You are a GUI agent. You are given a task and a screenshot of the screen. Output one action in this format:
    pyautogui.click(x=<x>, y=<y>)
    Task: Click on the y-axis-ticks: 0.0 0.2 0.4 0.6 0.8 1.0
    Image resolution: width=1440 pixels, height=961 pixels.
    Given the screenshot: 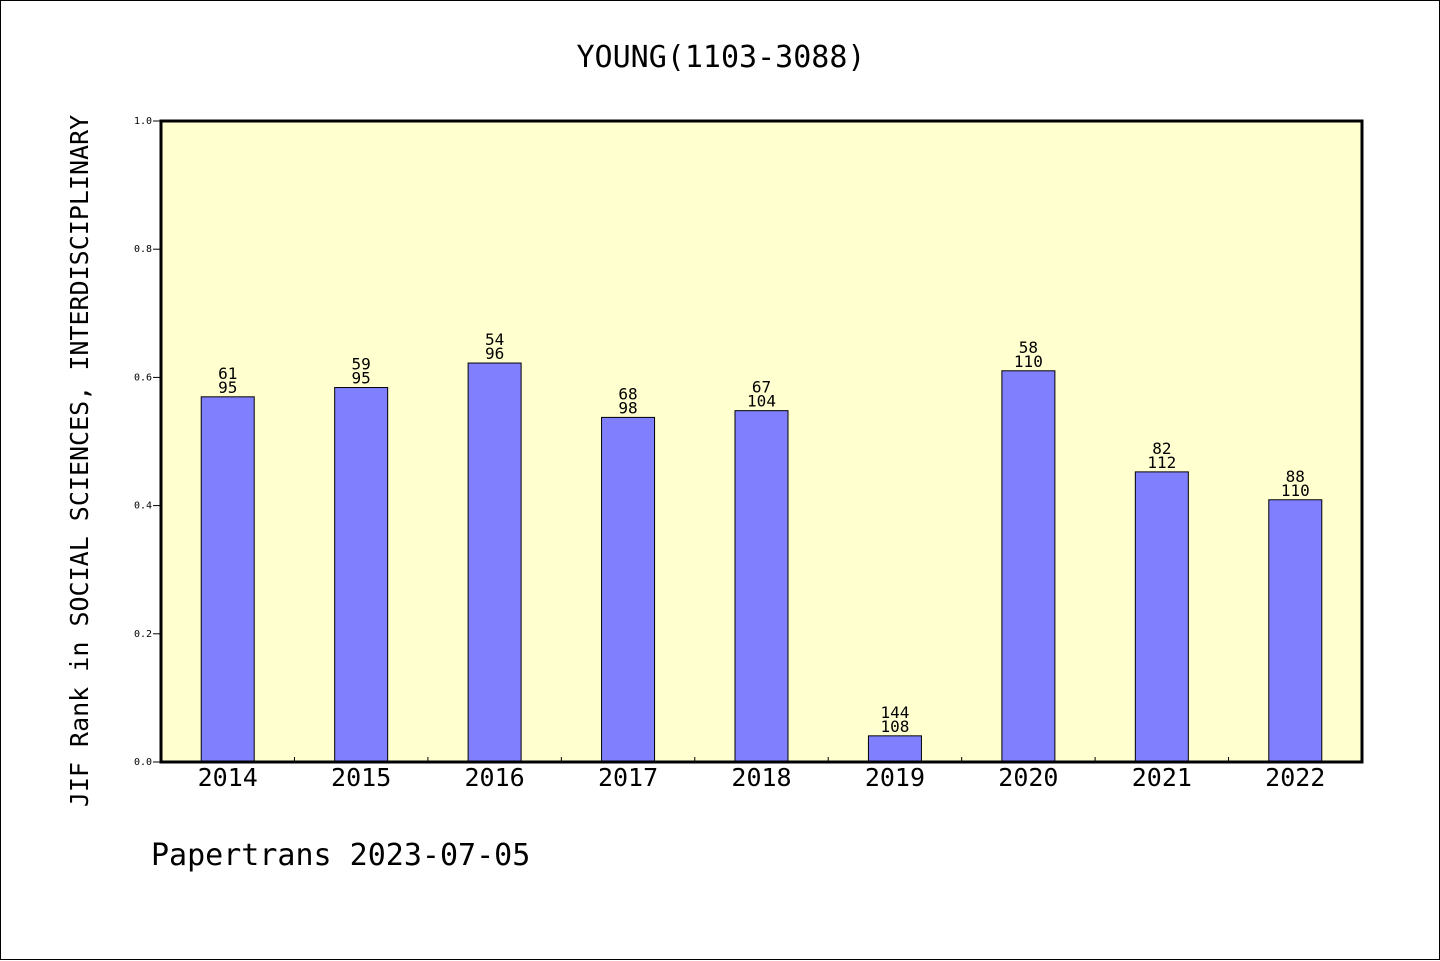 What is the action you would take?
    pyautogui.click(x=147, y=442)
    